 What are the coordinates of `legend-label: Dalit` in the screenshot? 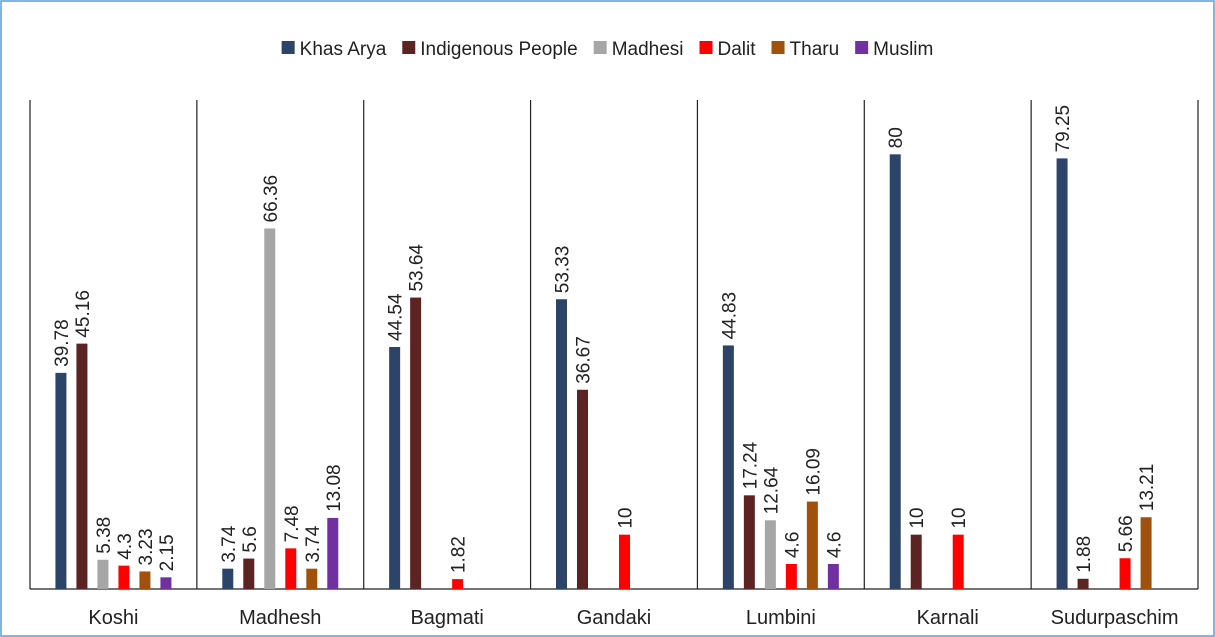 It's located at (737, 49).